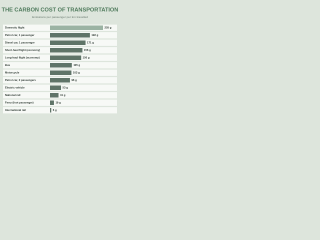 The height and width of the screenshot is (240, 320). Describe the element at coordinates (15, 27) in the screenshot. I see `category-label: Domestic flight` at that location.